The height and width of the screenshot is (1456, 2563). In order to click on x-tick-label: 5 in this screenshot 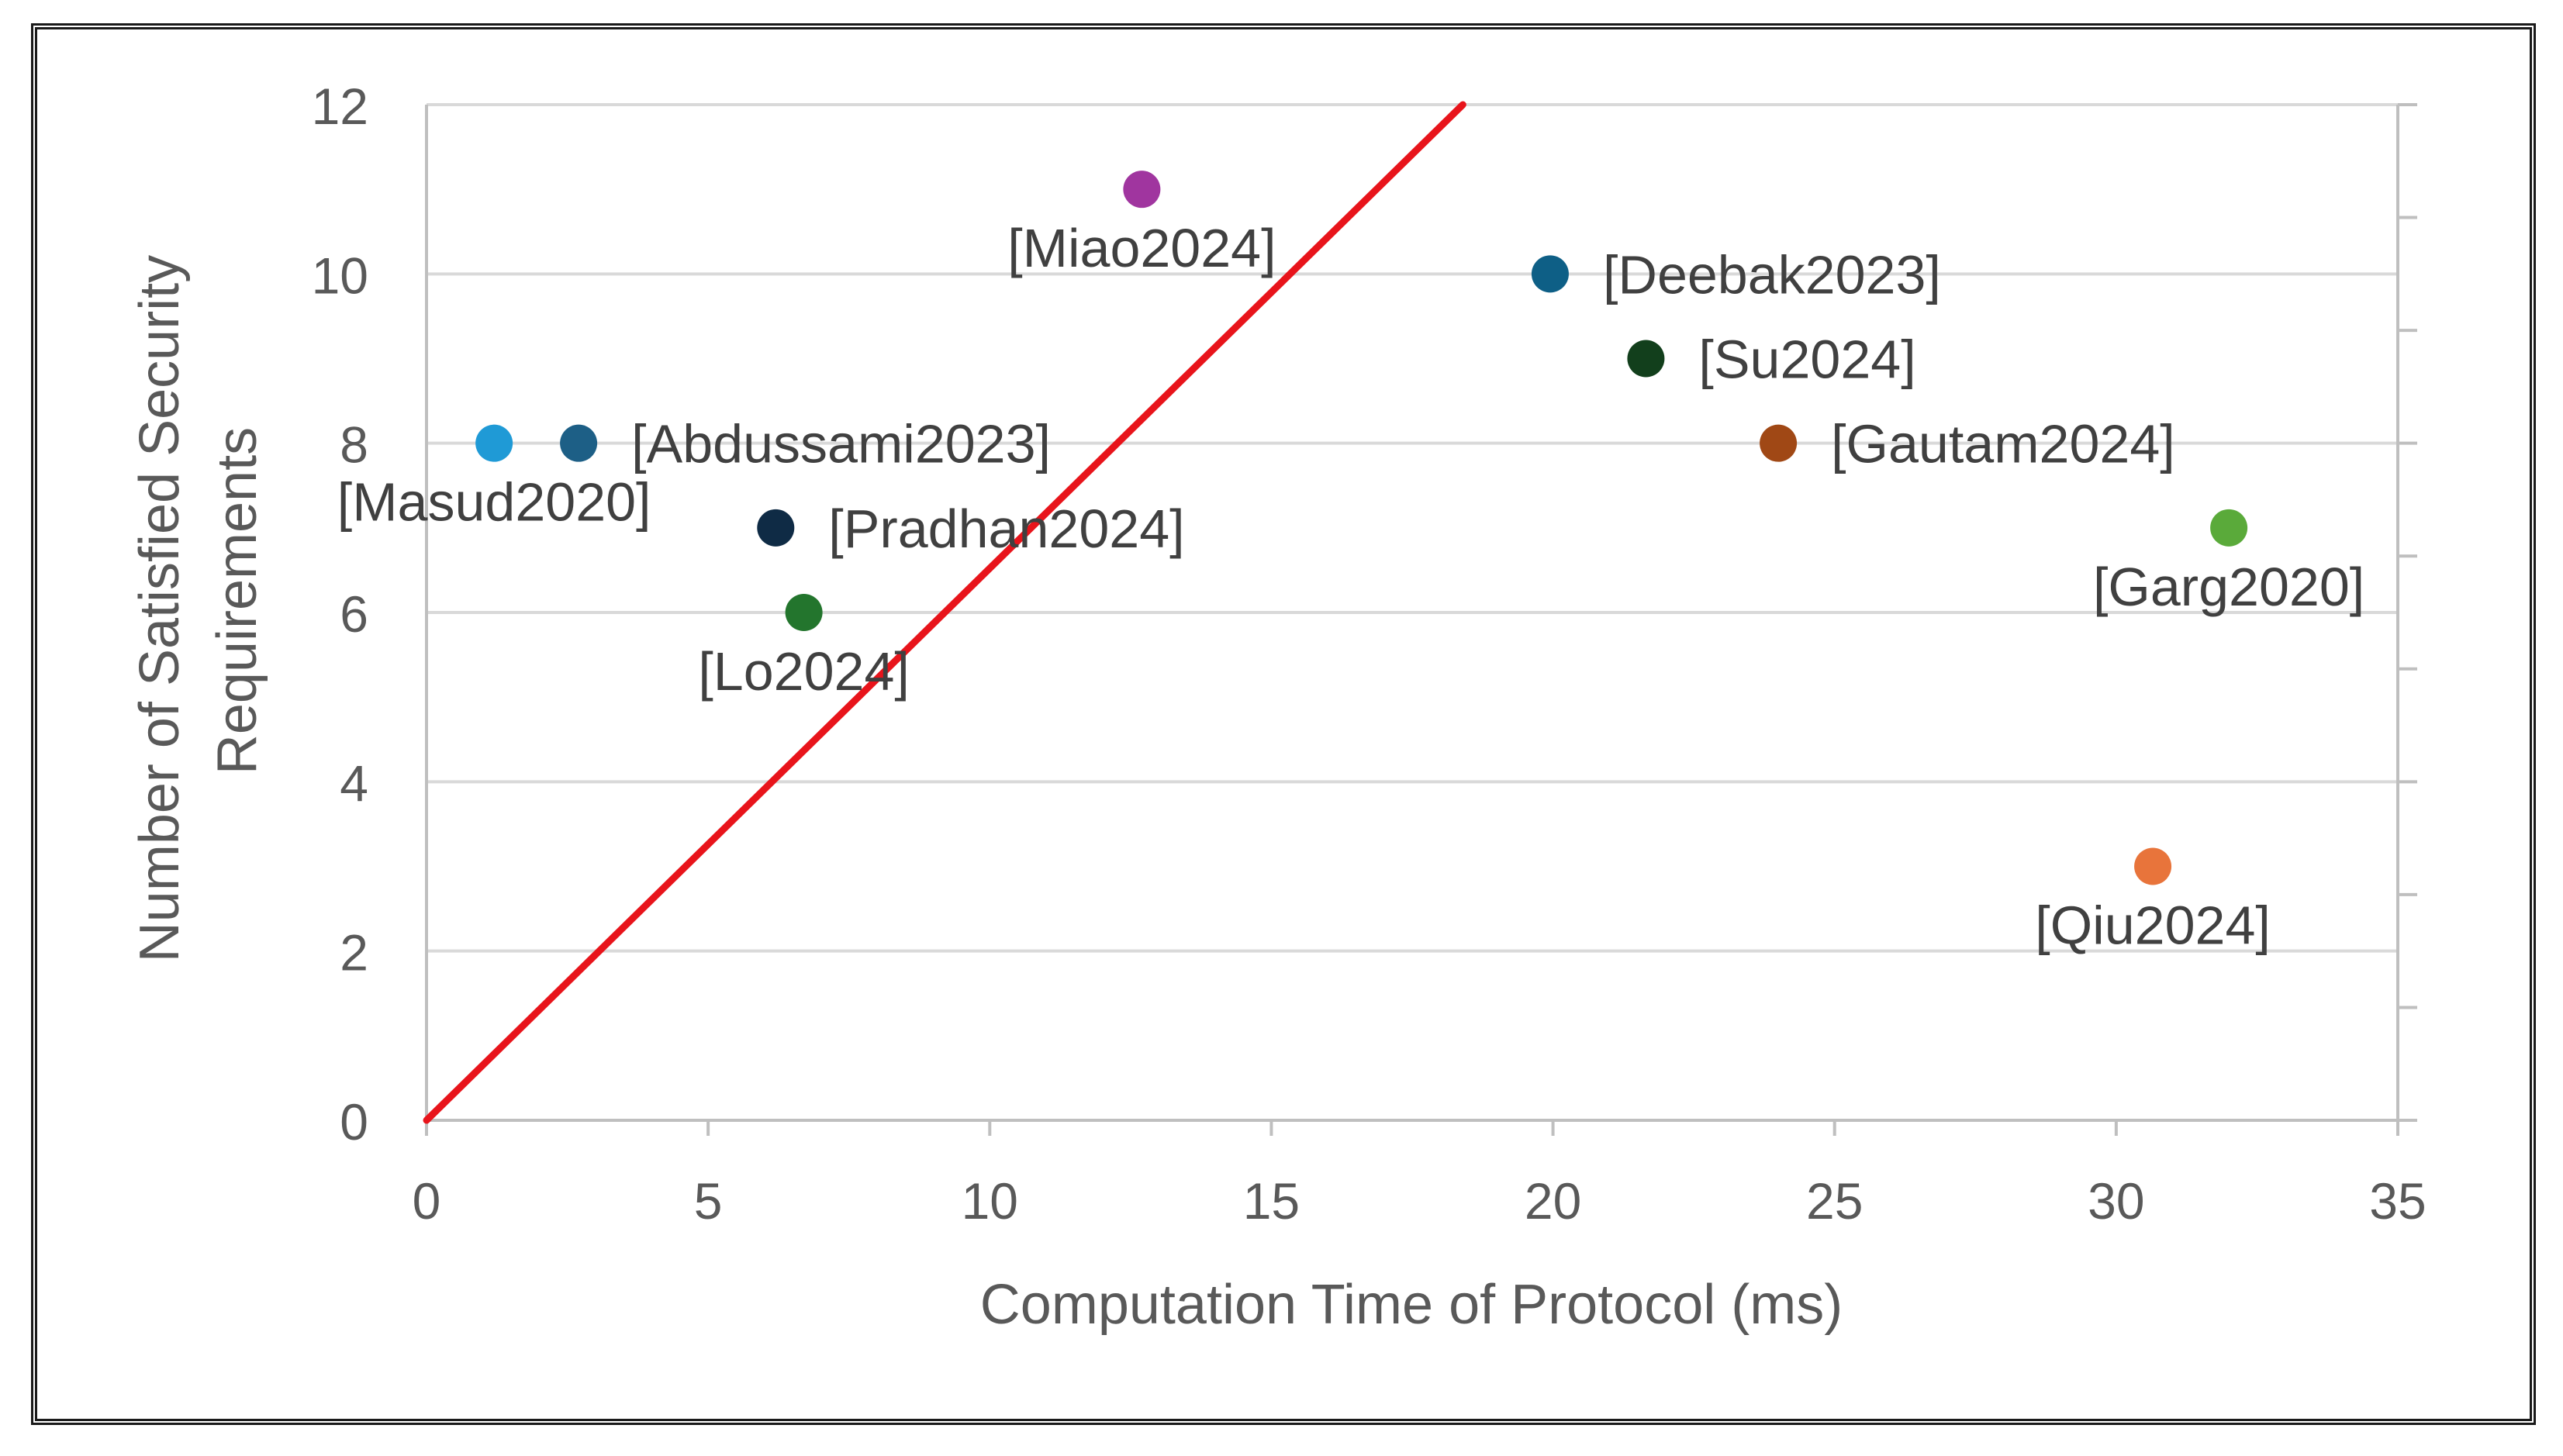, I will do `click(709, 1201)`.